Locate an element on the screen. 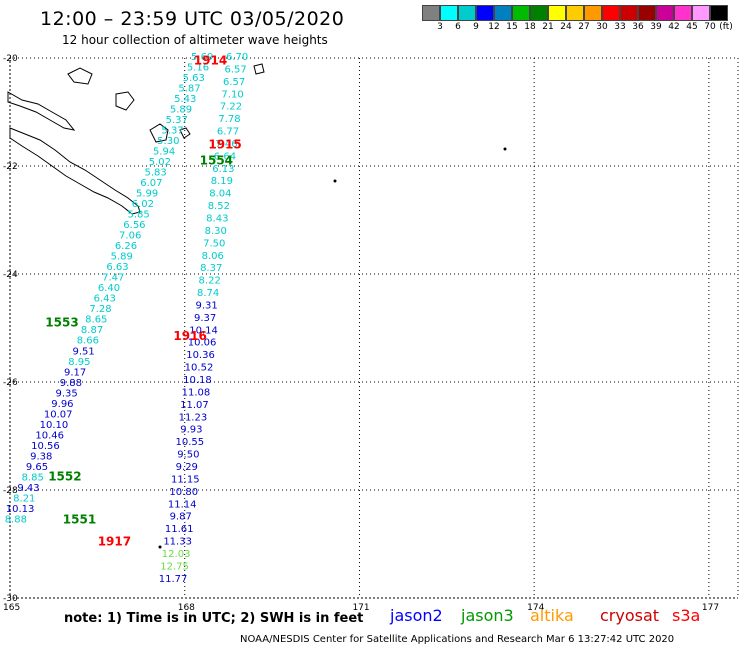 This screenshot has width=740, height=650. wave-height-value: 6.77 is located at coordinates (228, 132).